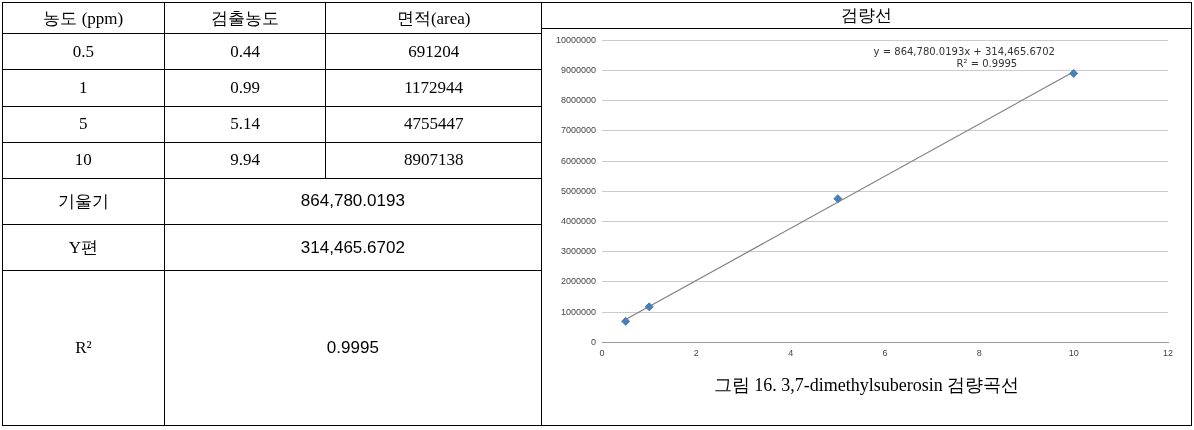 The width and height of the screenshot is (1194, 430). I want to click on y-tick-label: 5000000, so click(579, 190).